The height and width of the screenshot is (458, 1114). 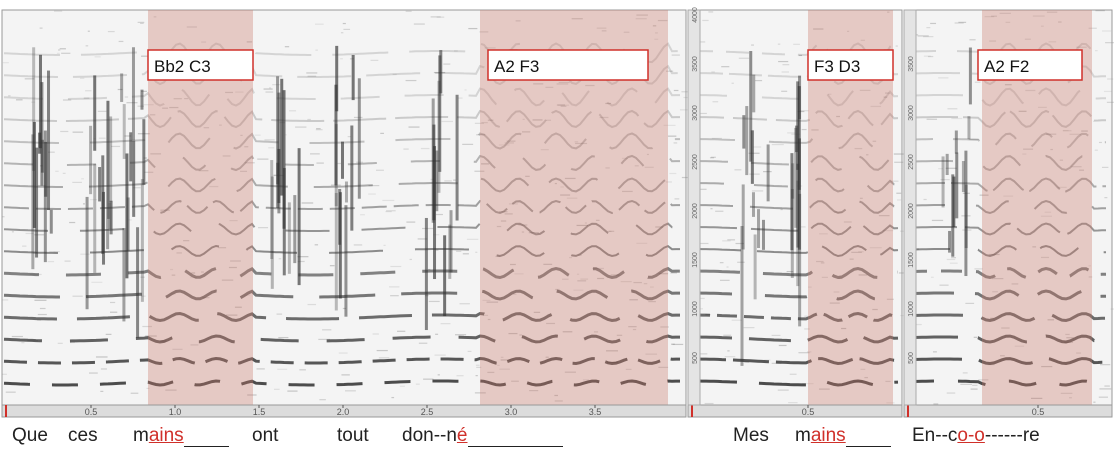 I want to click on freq-tick-label: 2000, so click(x=695, y=211).